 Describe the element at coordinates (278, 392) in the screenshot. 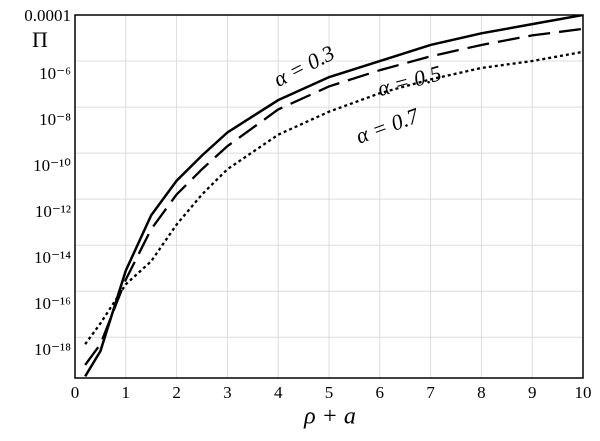

I see `x-tick-label: 4` at that location.